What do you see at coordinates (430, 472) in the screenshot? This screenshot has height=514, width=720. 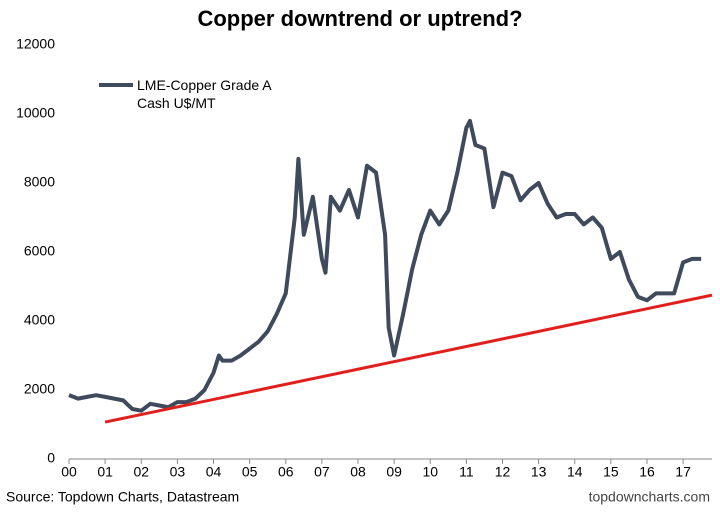 I see `x-tick-label: 10` at bounding box center [430, 472].